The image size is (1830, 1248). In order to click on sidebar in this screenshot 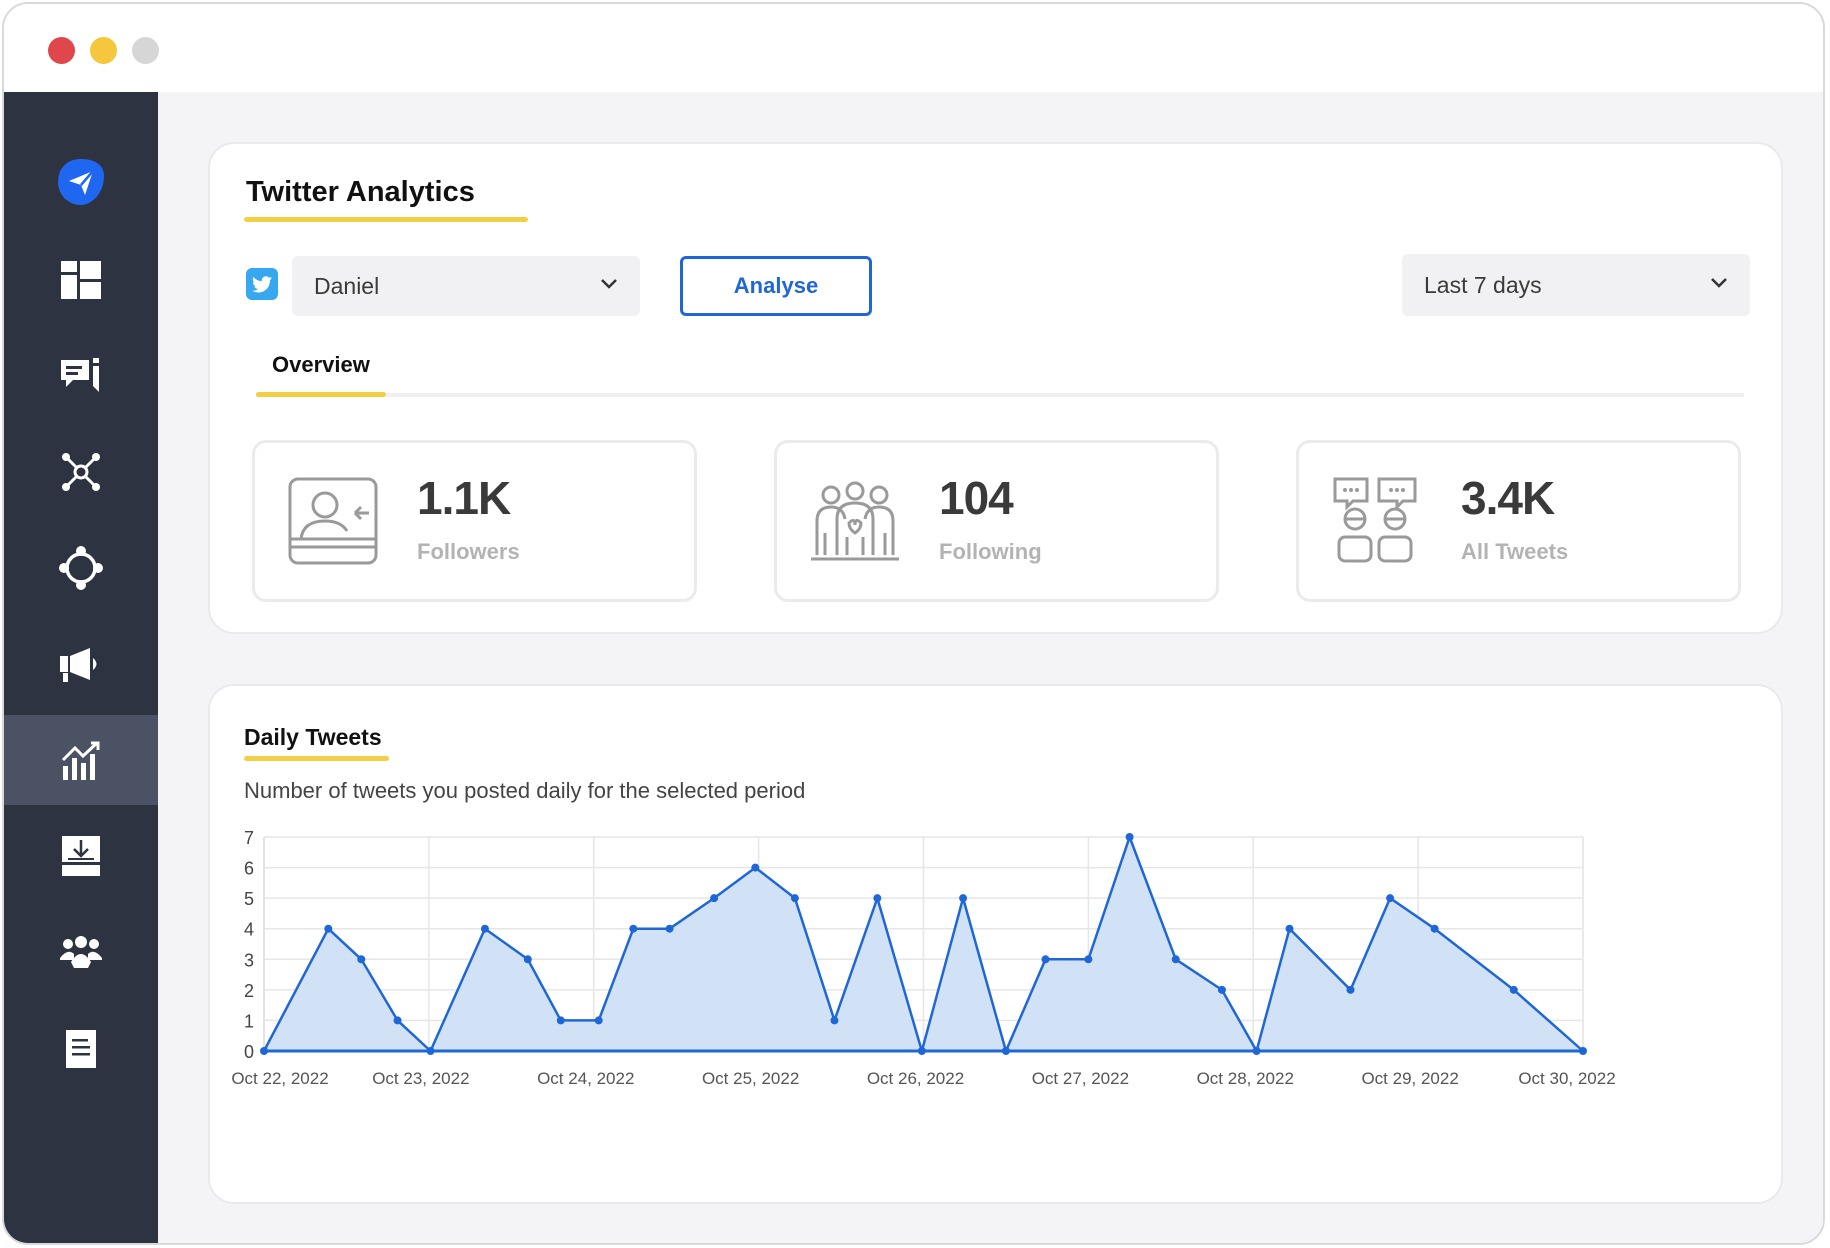, I will do `click(81, 667)`.